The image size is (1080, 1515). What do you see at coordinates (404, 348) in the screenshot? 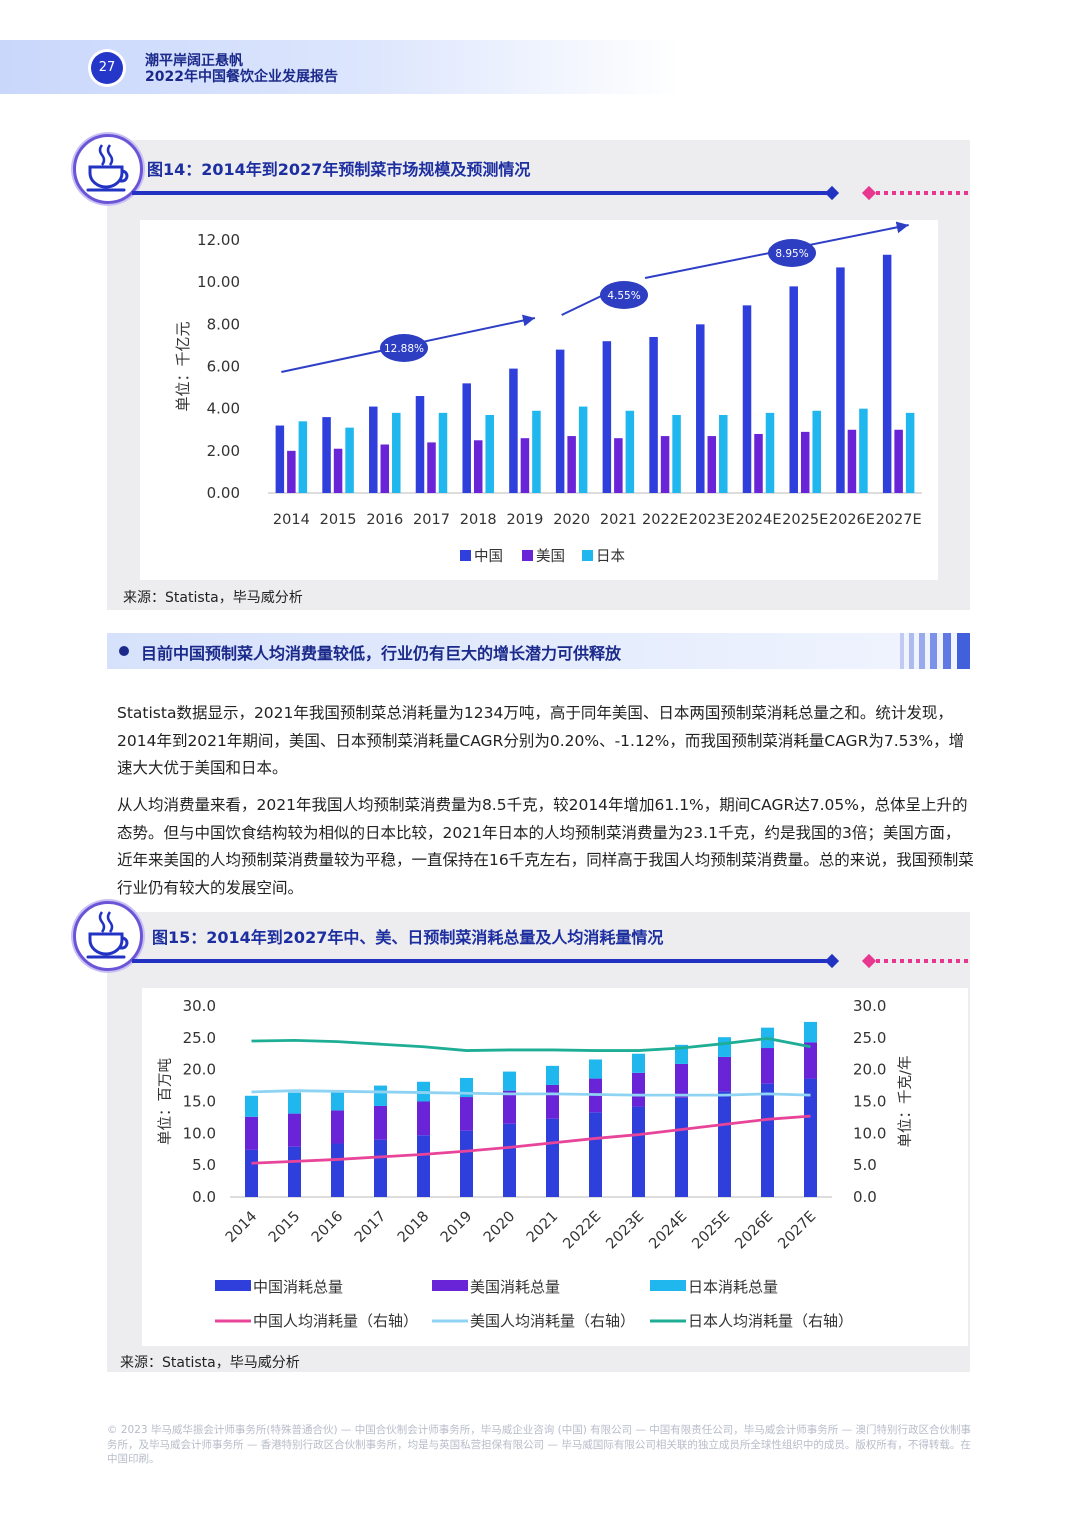
I see `cagr-badge` at bounding box center [404, 348].